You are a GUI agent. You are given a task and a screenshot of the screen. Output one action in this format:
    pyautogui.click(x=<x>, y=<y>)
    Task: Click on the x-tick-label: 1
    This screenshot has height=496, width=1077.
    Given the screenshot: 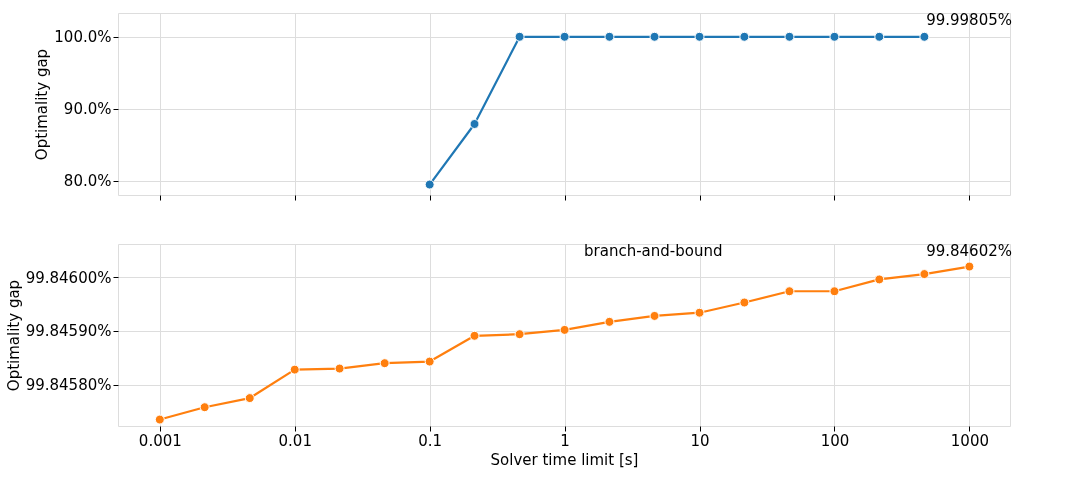 What is the action you would take?
    pyautogui.click(x=565, y=440)
    